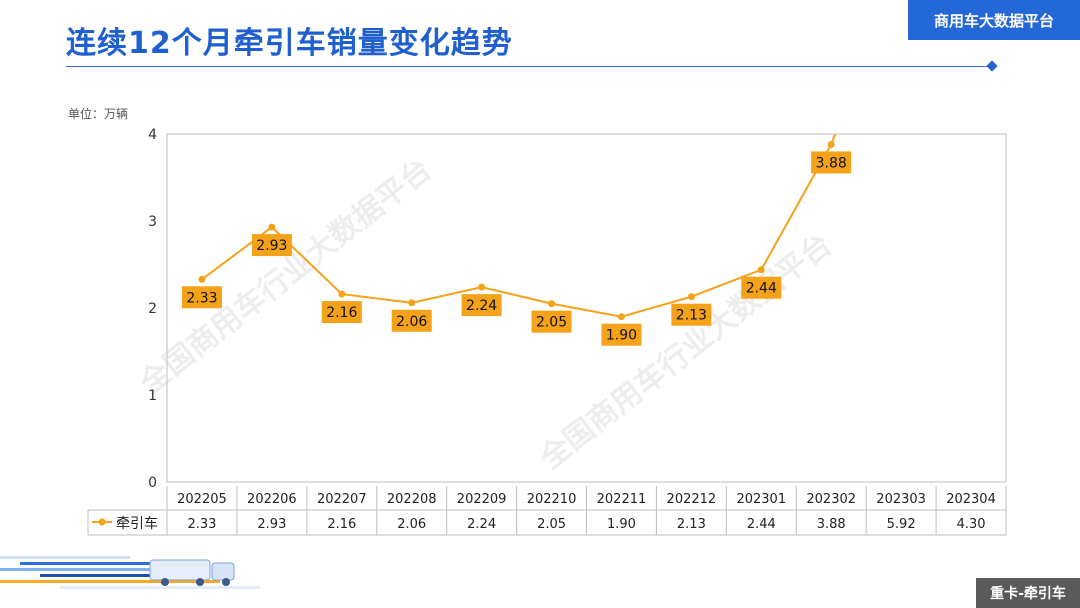  What do you see at coordinates (831, 524) in the screenshot?
I see `table-value: 3.88` at bounding box center [831, 524].